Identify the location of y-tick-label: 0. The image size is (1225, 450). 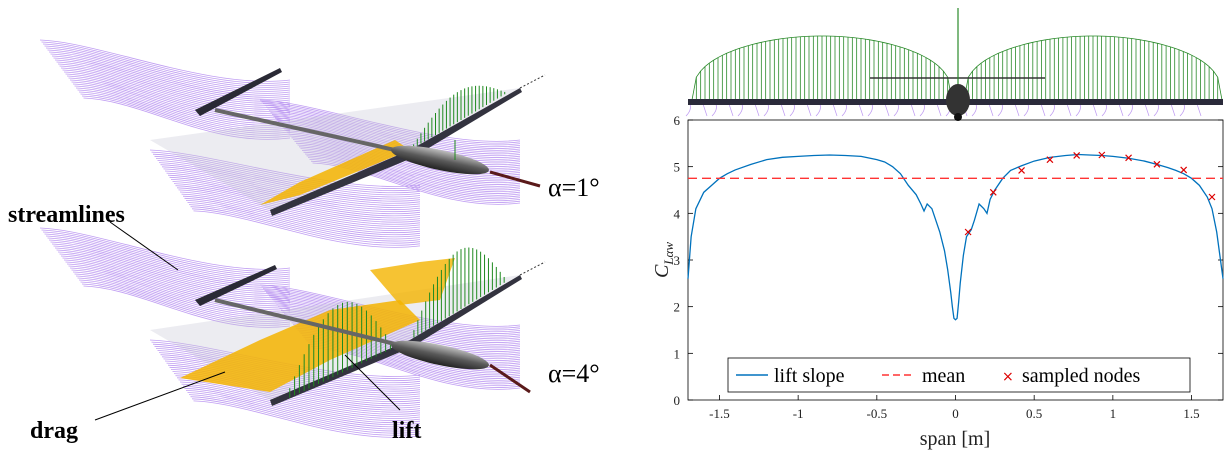
(677, 400).